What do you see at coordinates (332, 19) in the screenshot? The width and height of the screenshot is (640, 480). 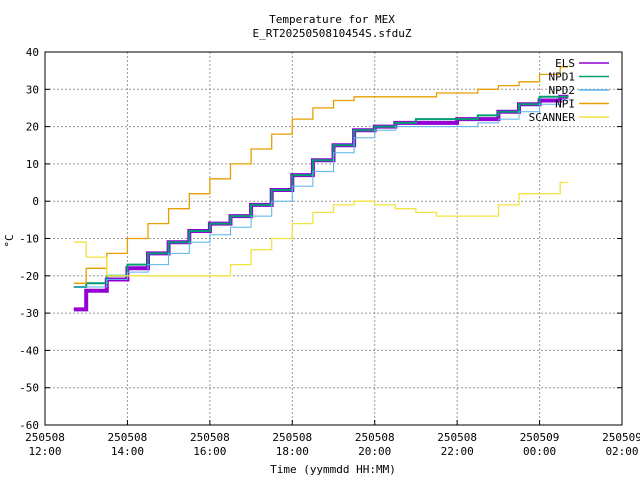 I see `chart-title: Temperature for MEX` at bounding box center [332, 19].